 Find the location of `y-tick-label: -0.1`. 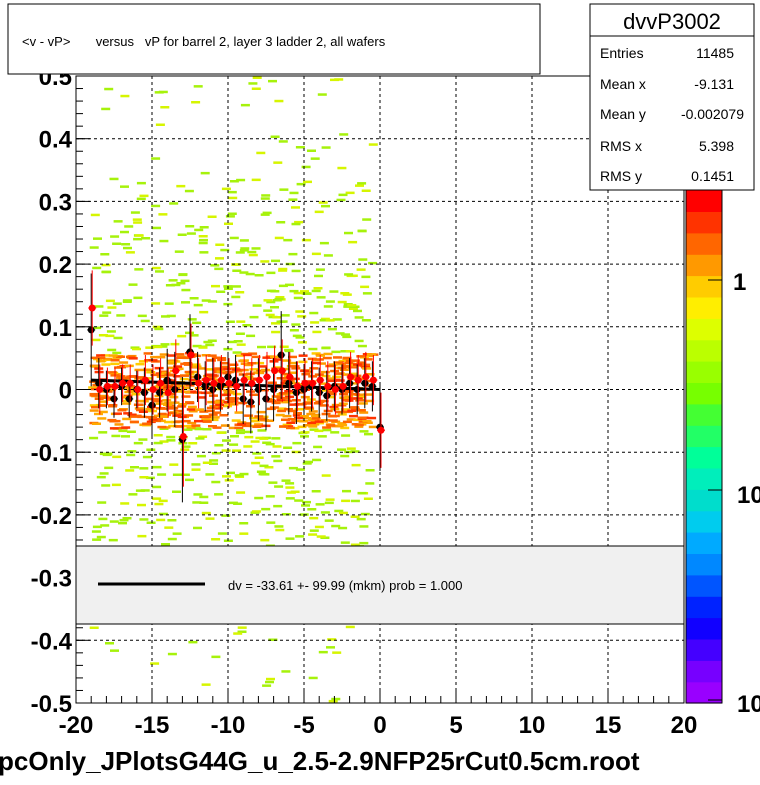

y-tick-label: -0.1 is located at coordinates (51, 453).